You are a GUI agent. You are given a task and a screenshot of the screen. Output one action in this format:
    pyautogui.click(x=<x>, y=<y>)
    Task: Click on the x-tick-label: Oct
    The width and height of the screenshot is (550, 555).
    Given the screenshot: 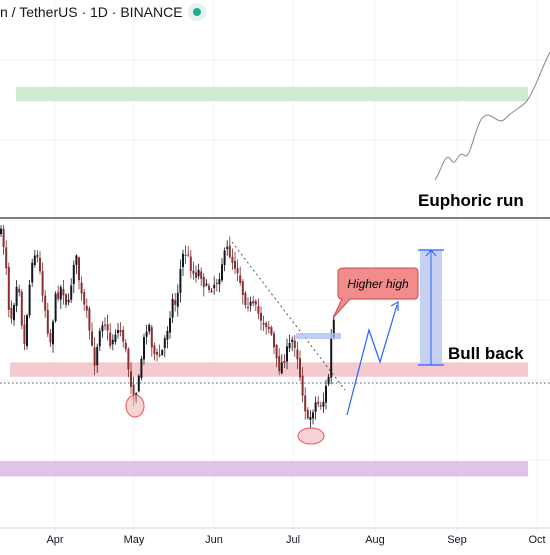 What is the action you would take?
    pyautogui.click(x=536, y=540)
    